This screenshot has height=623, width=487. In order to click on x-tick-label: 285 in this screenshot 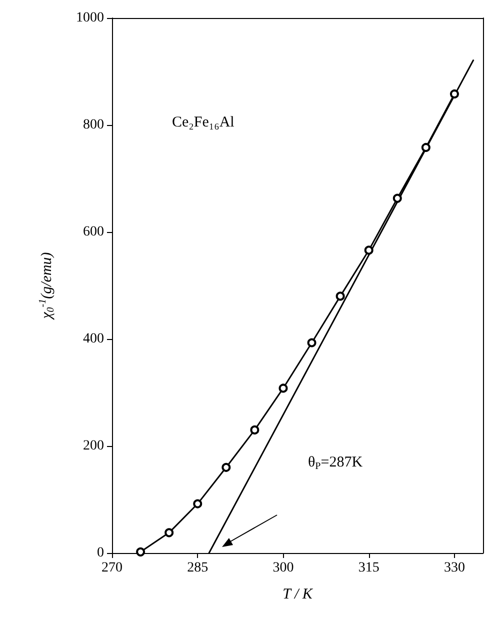, I will do `click(197, 568)`.